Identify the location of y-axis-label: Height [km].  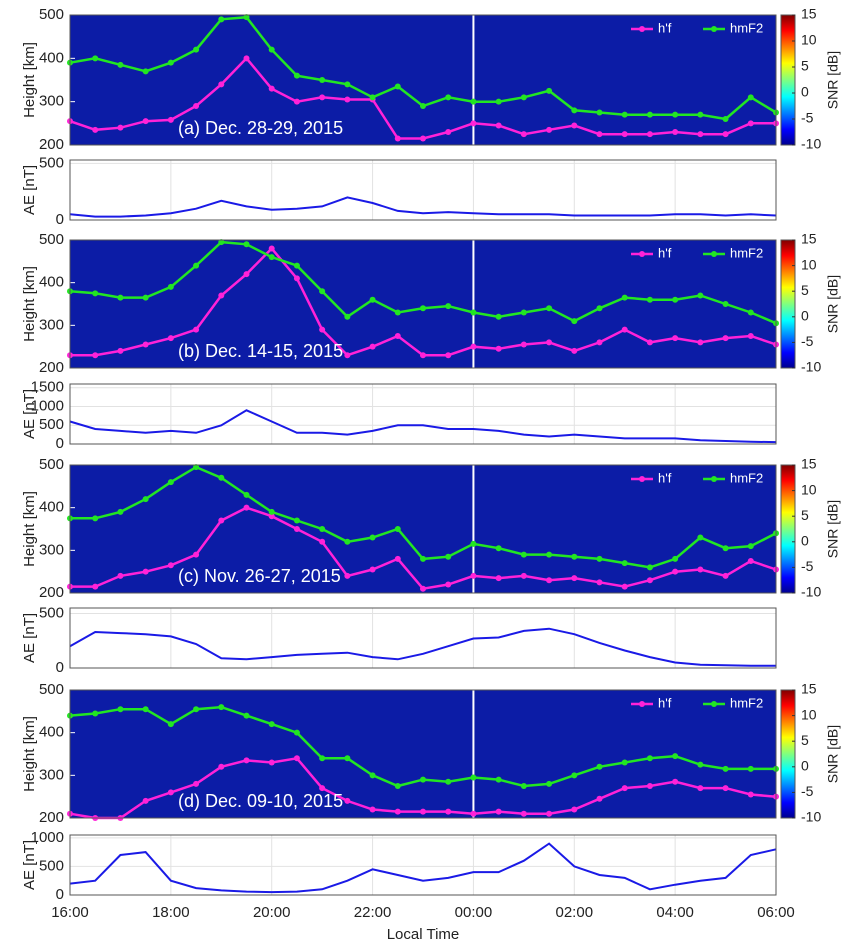
(29, 304).